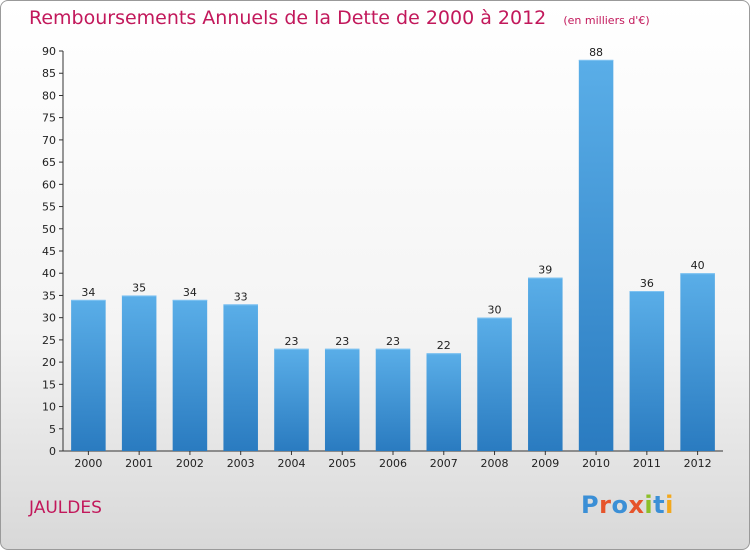 This screenshot has width=750, height=550. What do you see at coordinates (444, 463) in the screenshot?
I see `x-tick-label: 2007` at bounding box center [444, 463].